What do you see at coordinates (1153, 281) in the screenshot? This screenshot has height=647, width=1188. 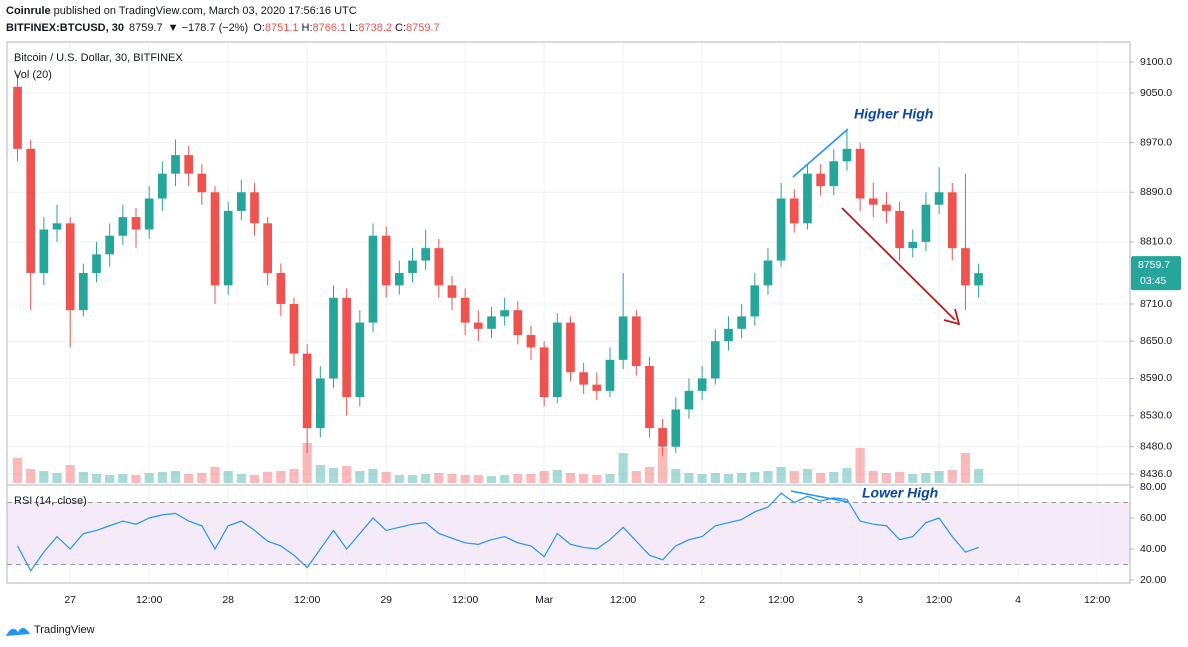 I see `countdown: 03:45` at bounding box center [1153, 281].